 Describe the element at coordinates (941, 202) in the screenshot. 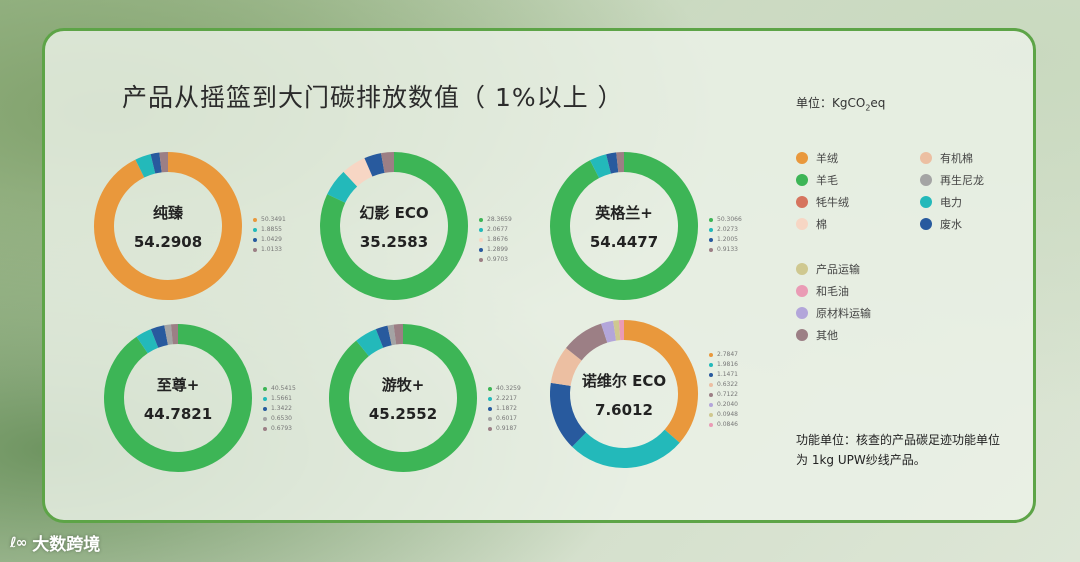

I see `legend-item: 电力` at that location.